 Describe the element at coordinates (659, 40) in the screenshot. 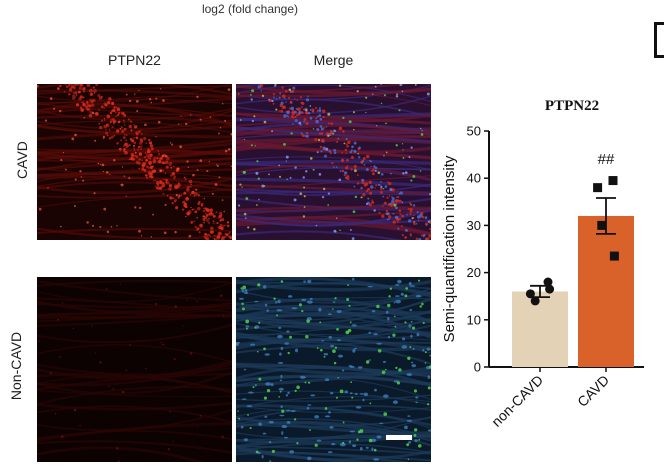

I see `panel-letter-mark` at that location.